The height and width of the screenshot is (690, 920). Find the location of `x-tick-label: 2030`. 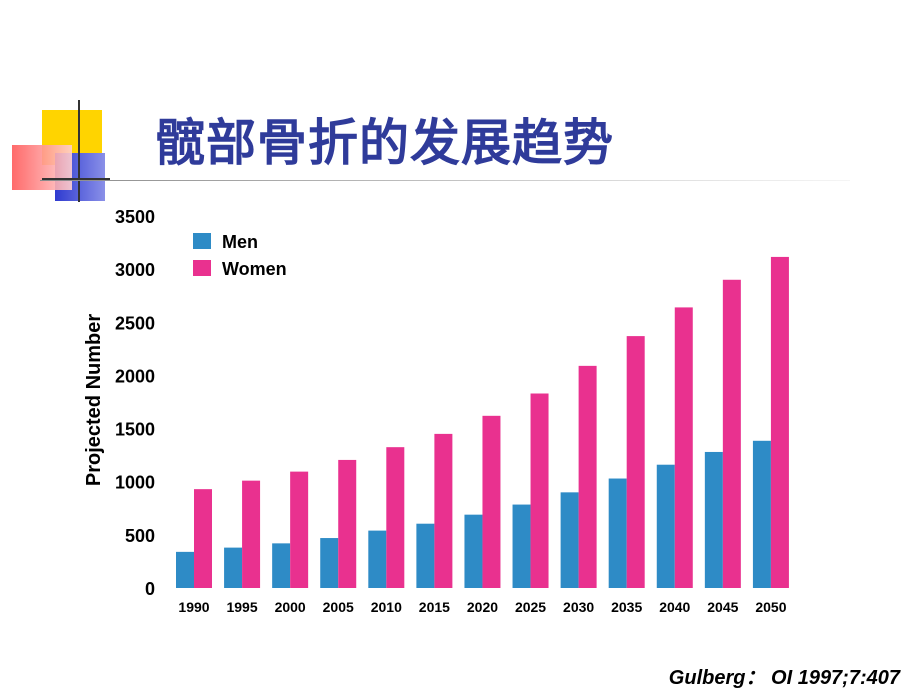

x-tick-label: 2030 is located at coordinates (578, 607).